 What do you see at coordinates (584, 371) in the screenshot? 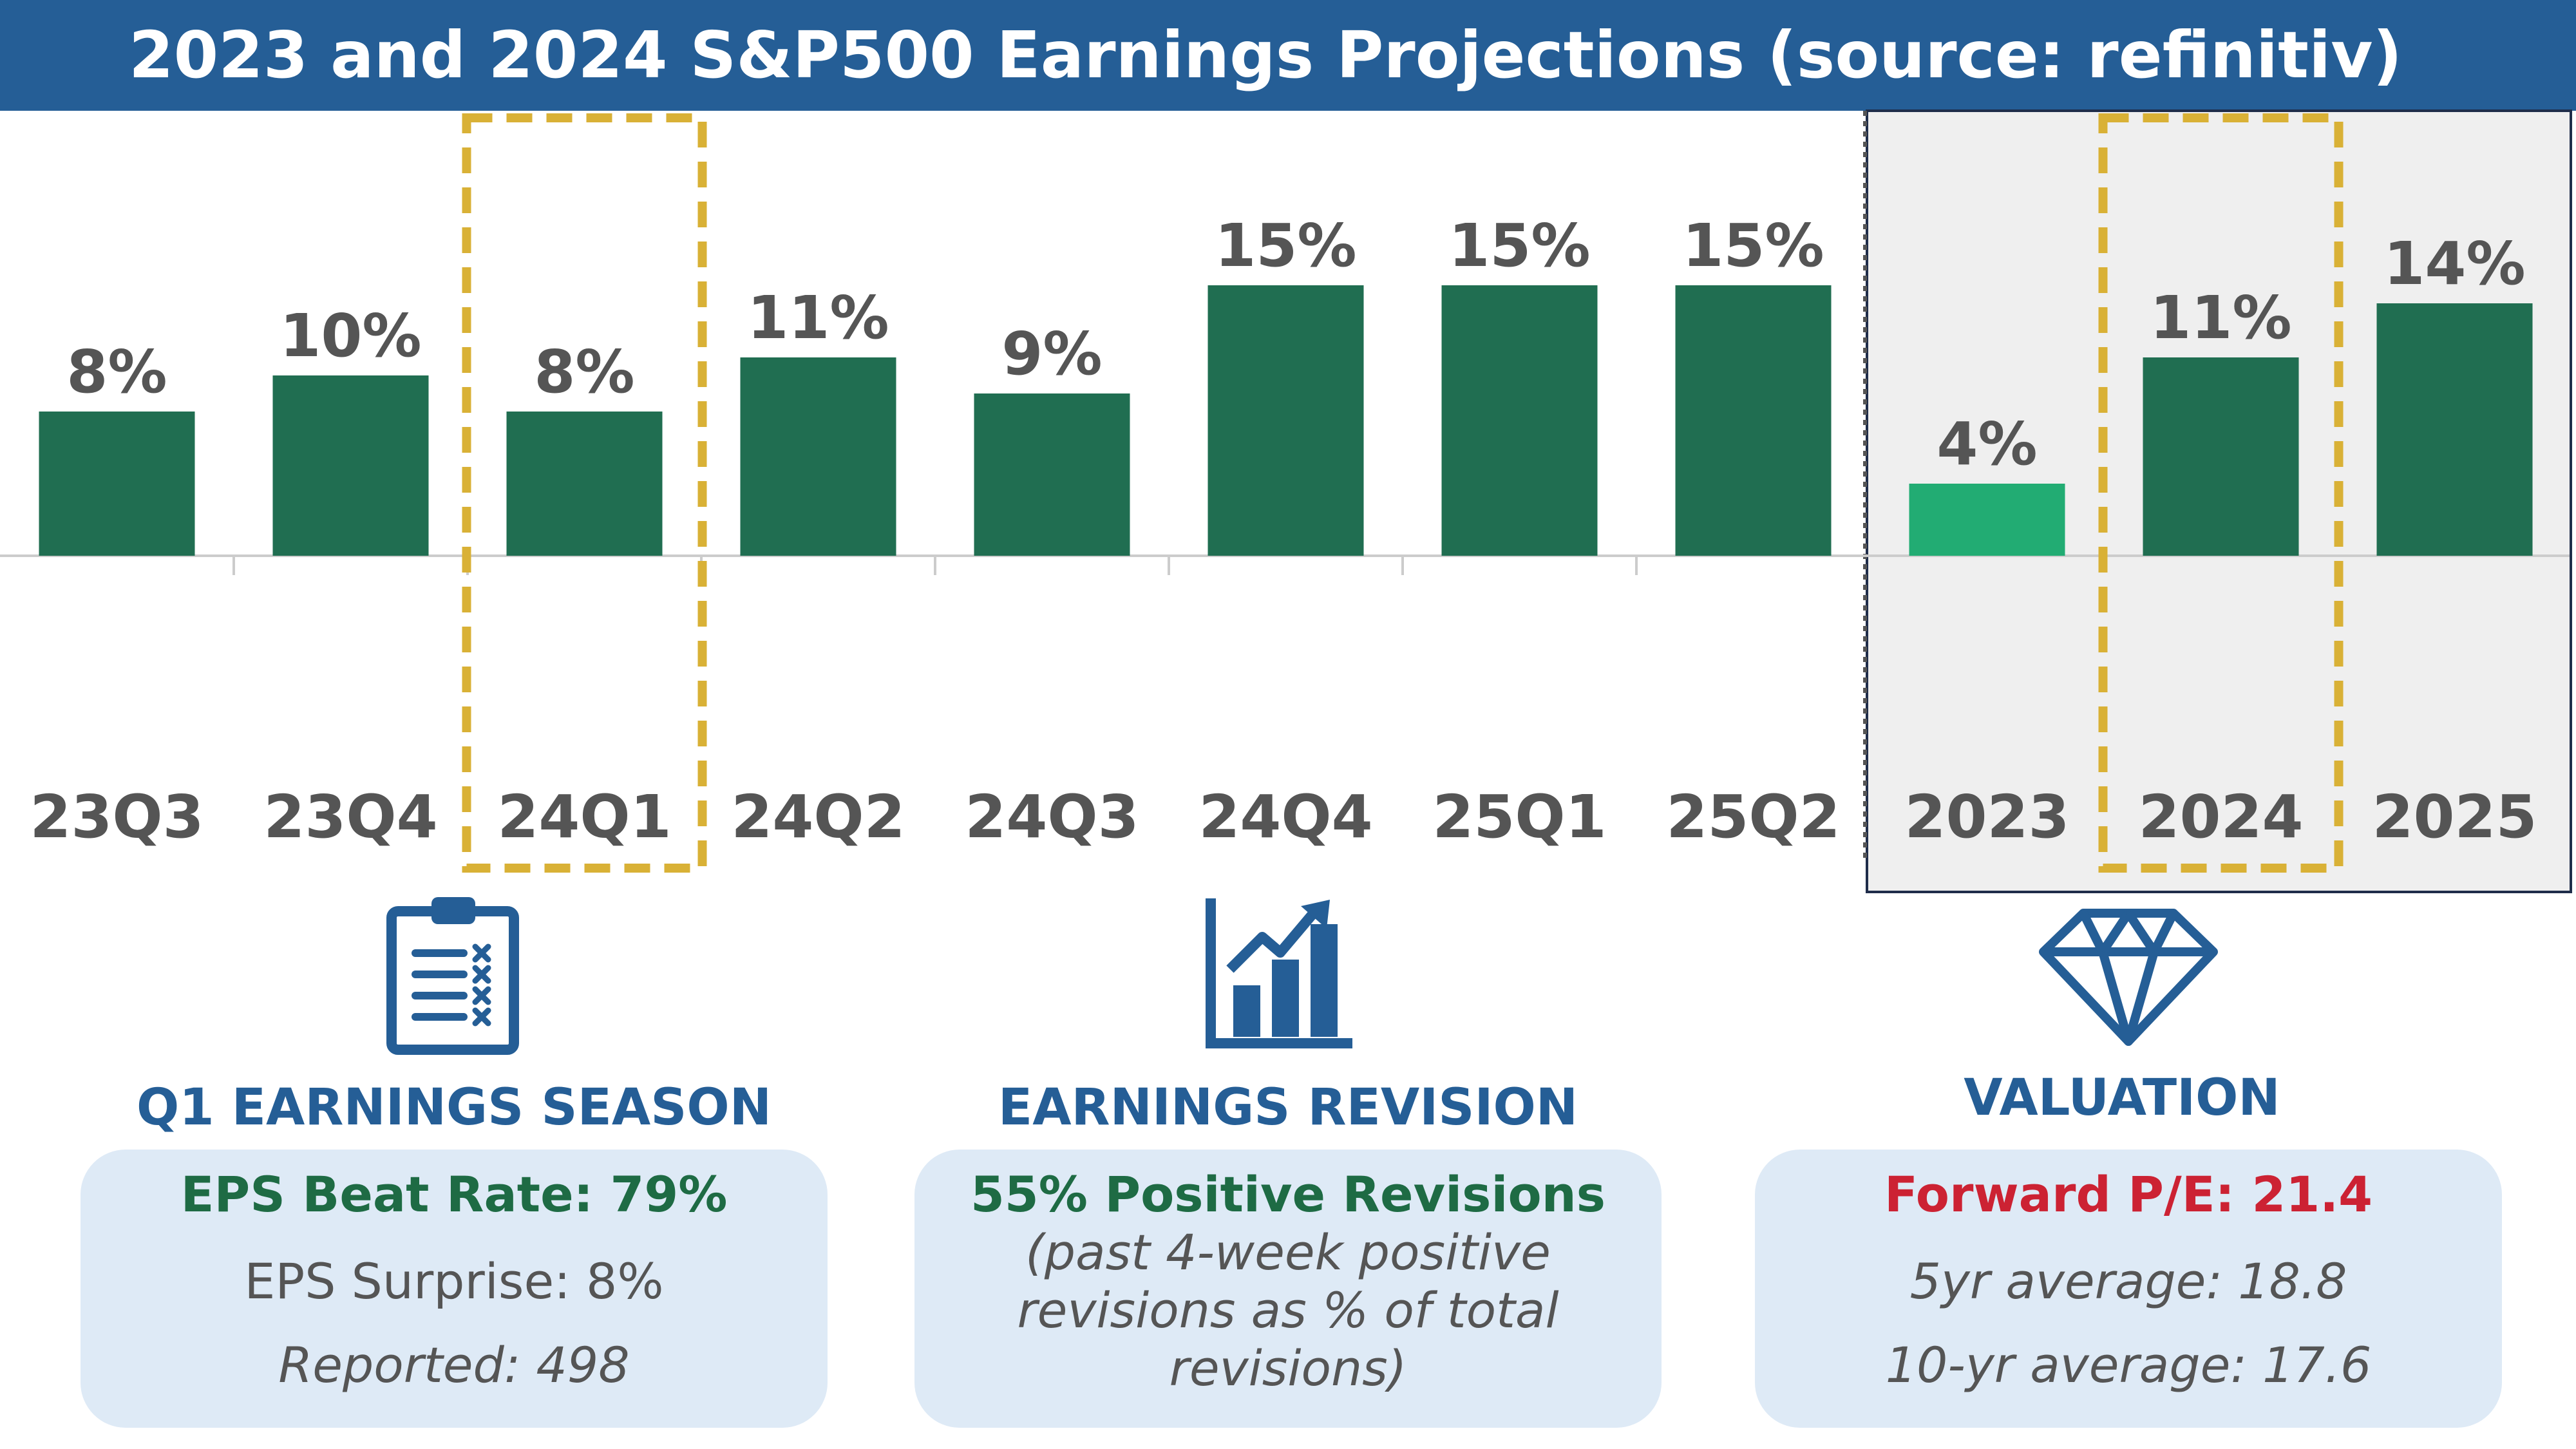
I see `data-label-24Q1: 8%` at bounding box center [584, 371].